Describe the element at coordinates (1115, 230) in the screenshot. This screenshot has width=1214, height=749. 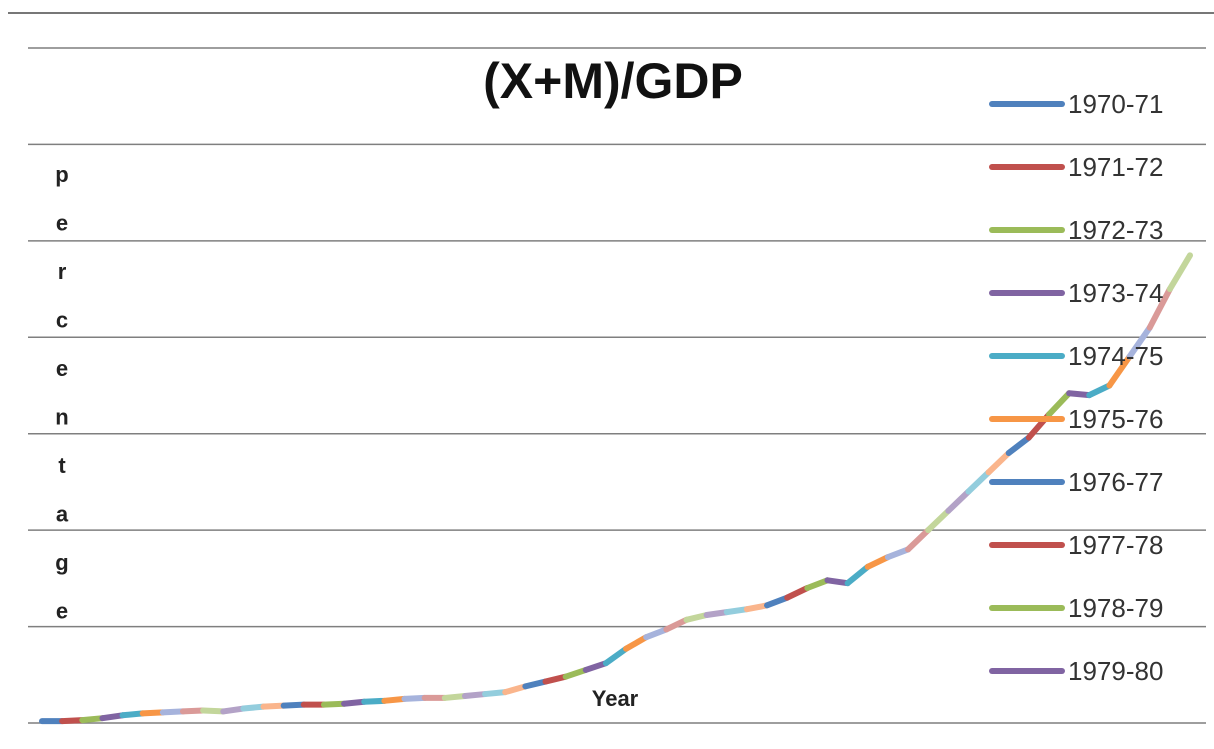
I see `legend-label: 1972-73` at that location.